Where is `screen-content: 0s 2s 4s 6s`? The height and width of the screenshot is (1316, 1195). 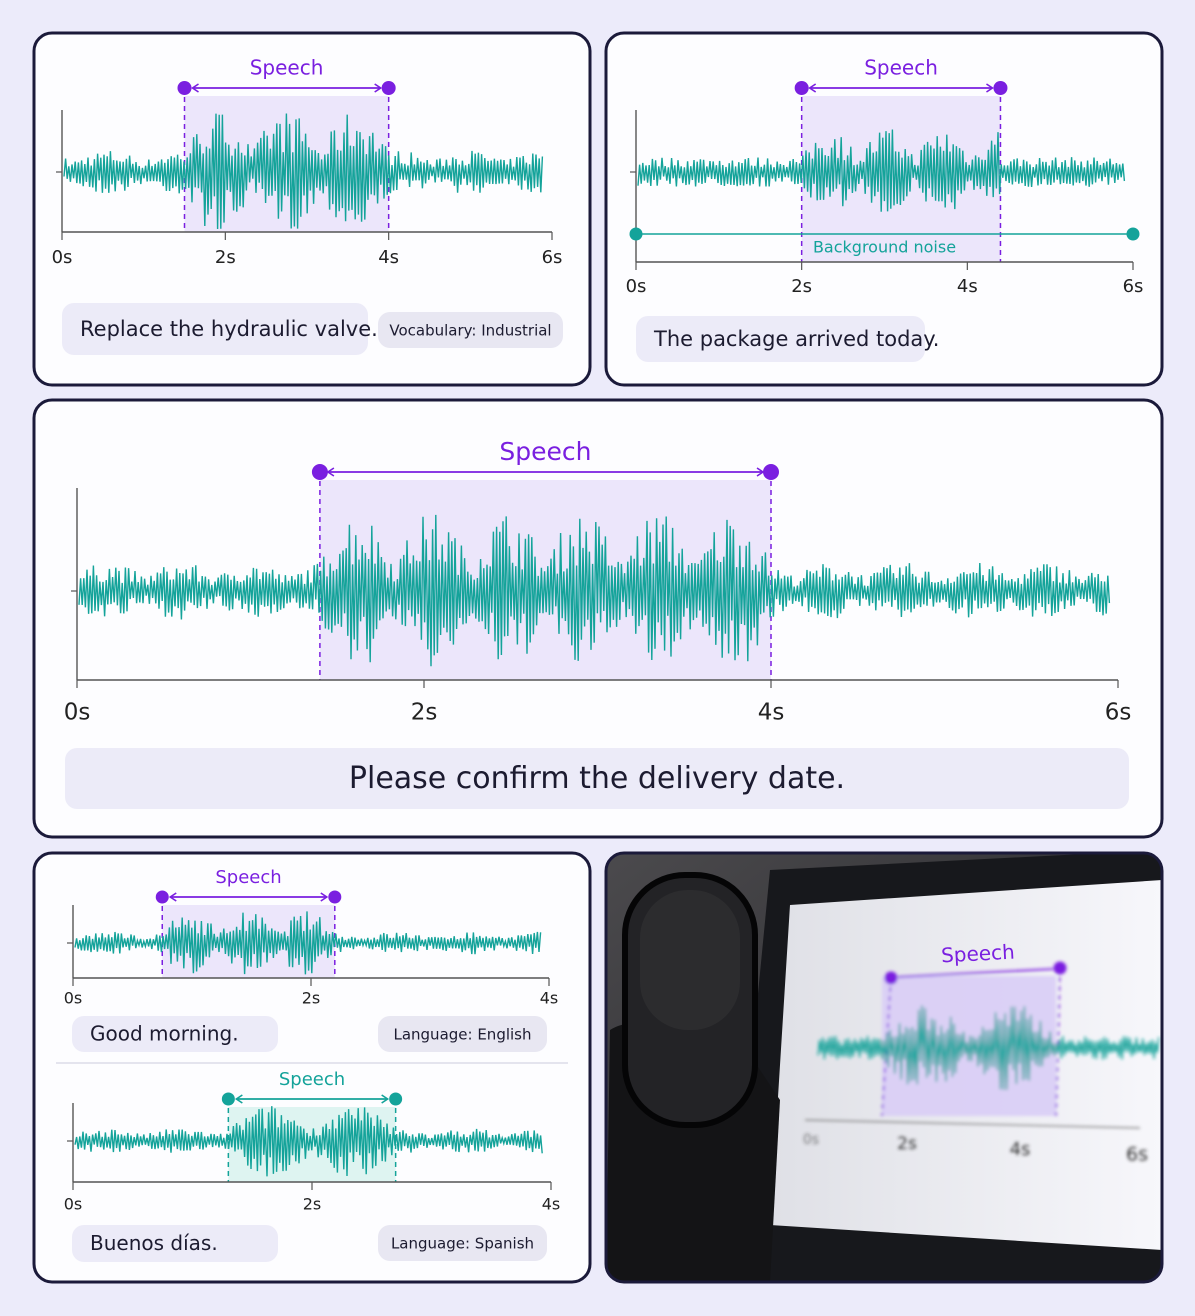
screen-content: 0s 2s 4s 6s is located at coordinates (981, 1063).